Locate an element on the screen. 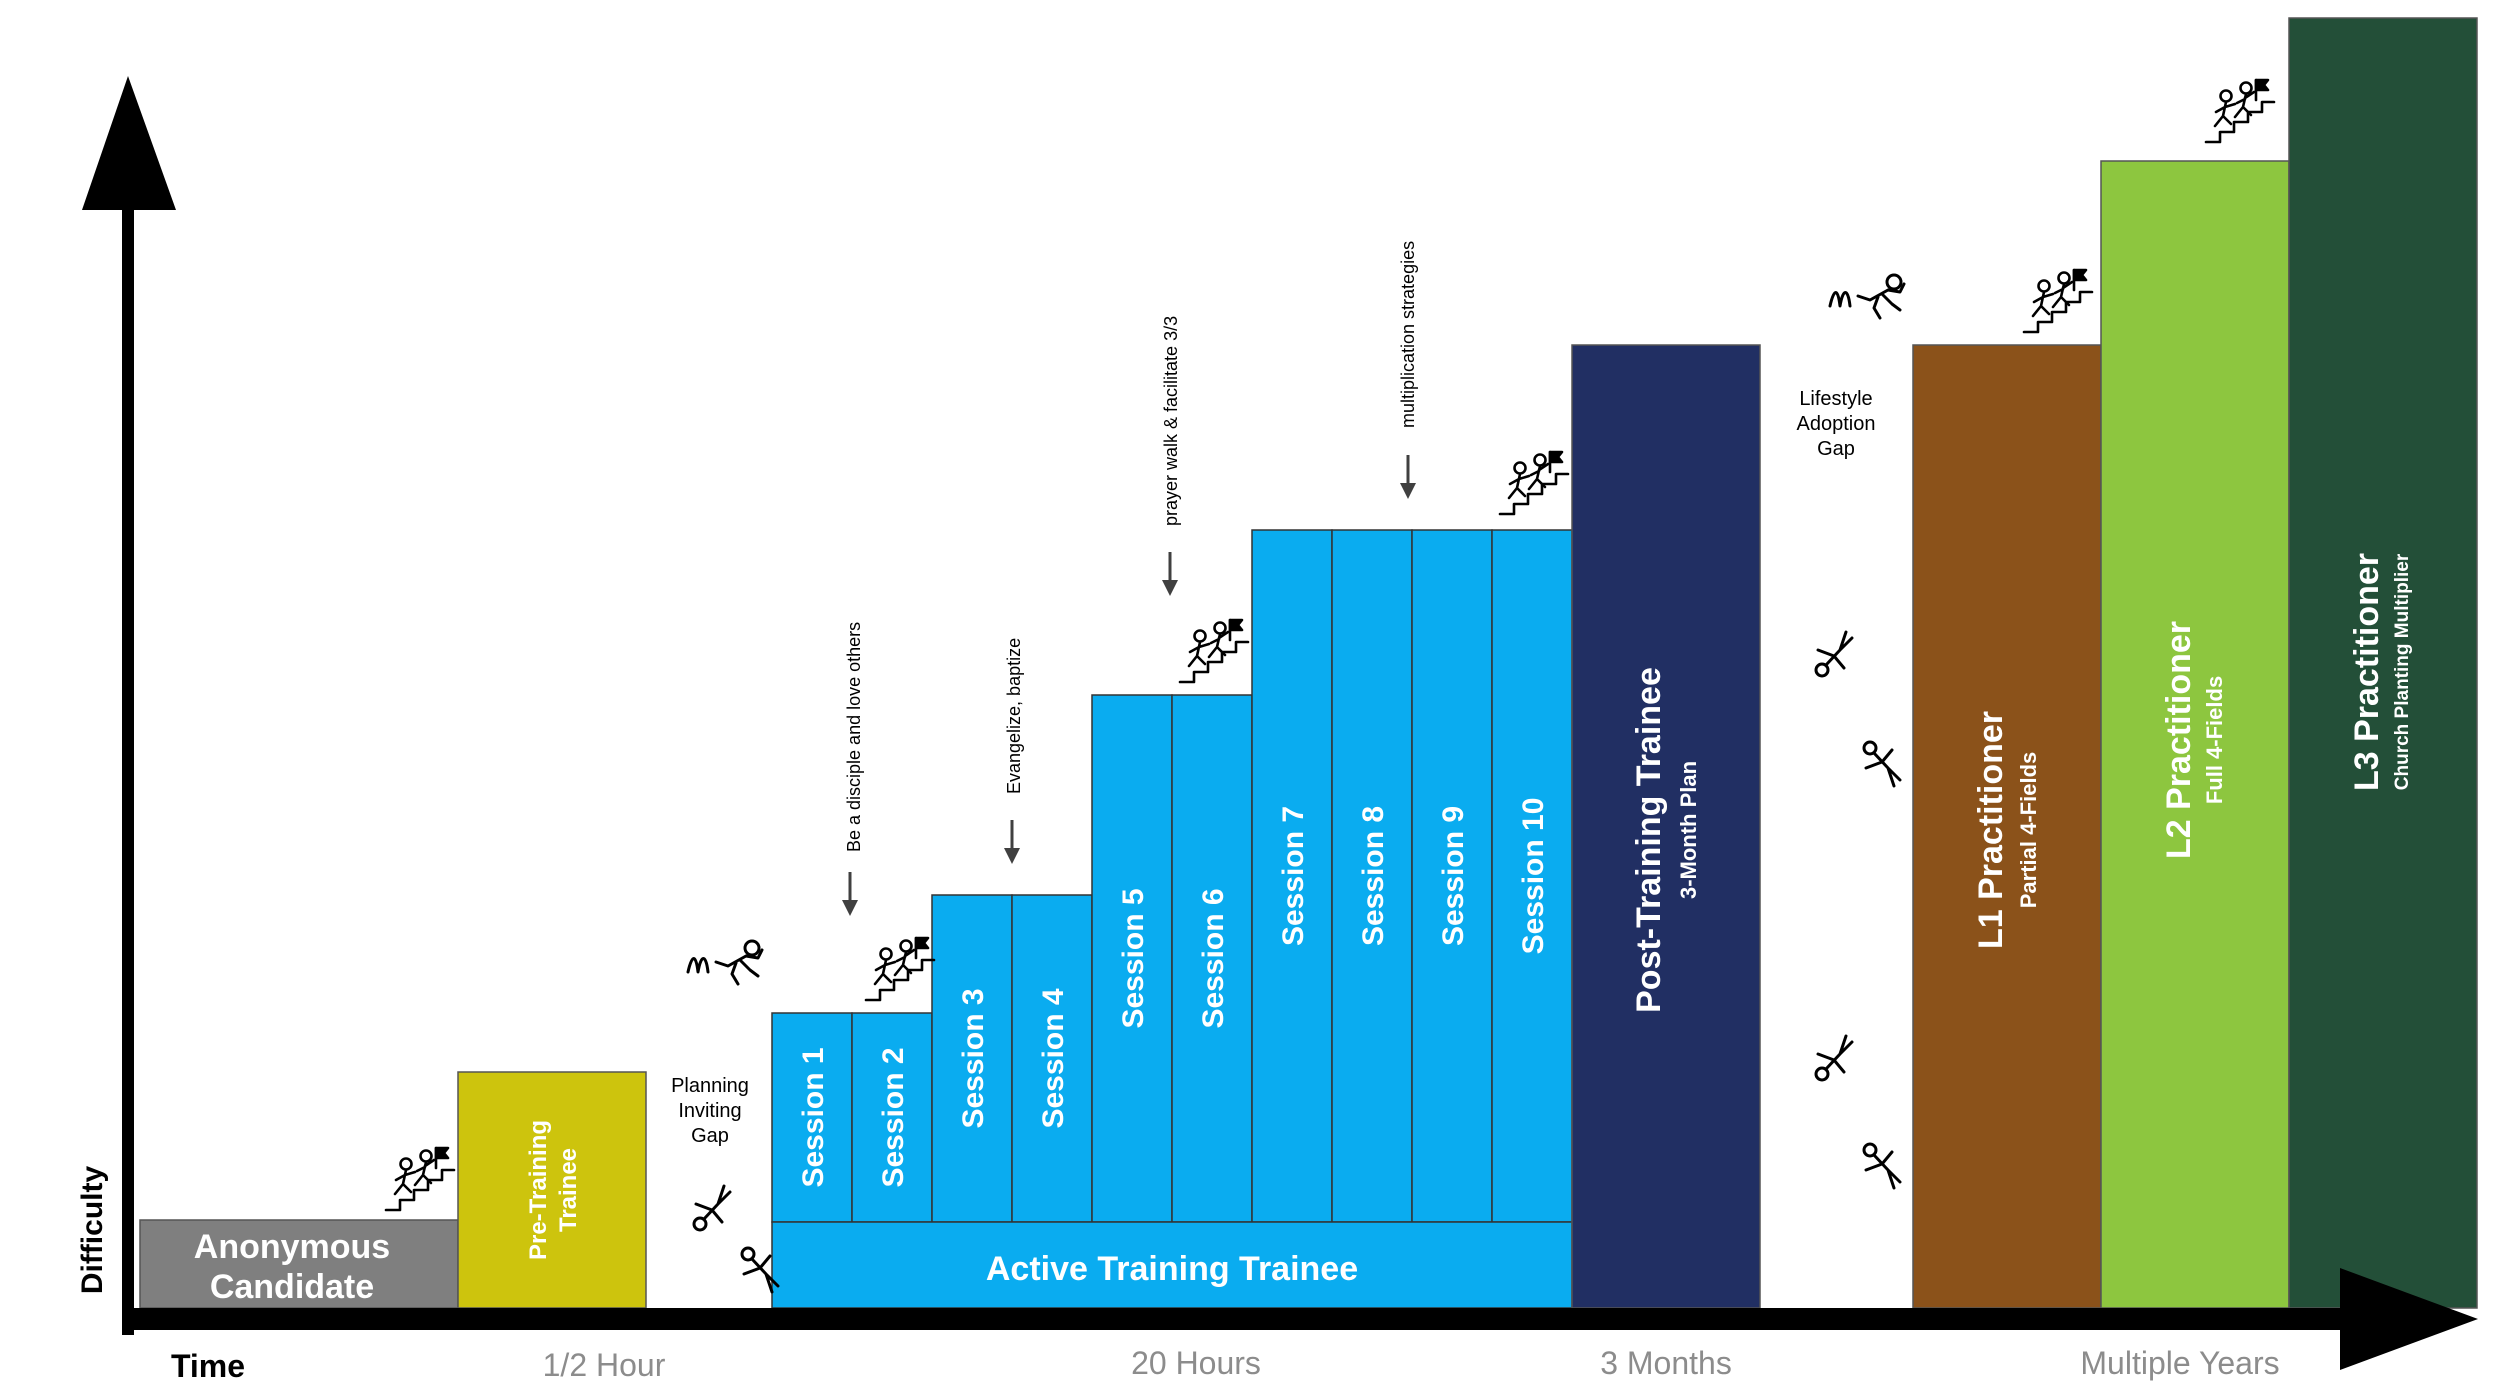 This screenshot has width=2500, height=1397. pre-training-label-1: Pre-Training is located at coordinates (538, 1190).